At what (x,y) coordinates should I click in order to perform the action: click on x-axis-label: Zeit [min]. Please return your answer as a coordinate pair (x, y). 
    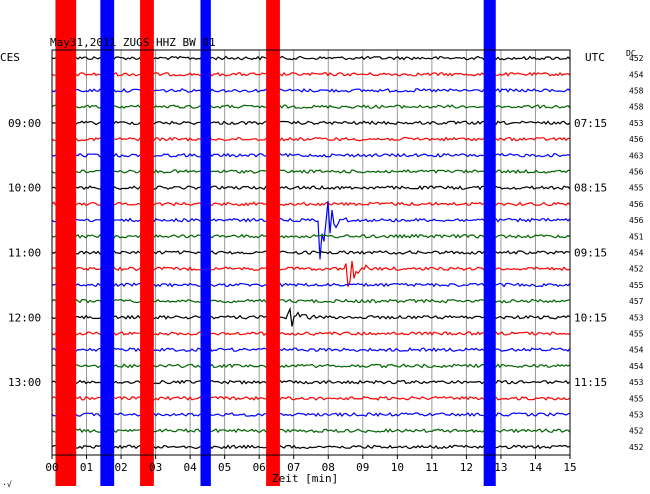
    Looking at the image, I should click on (305, 478).